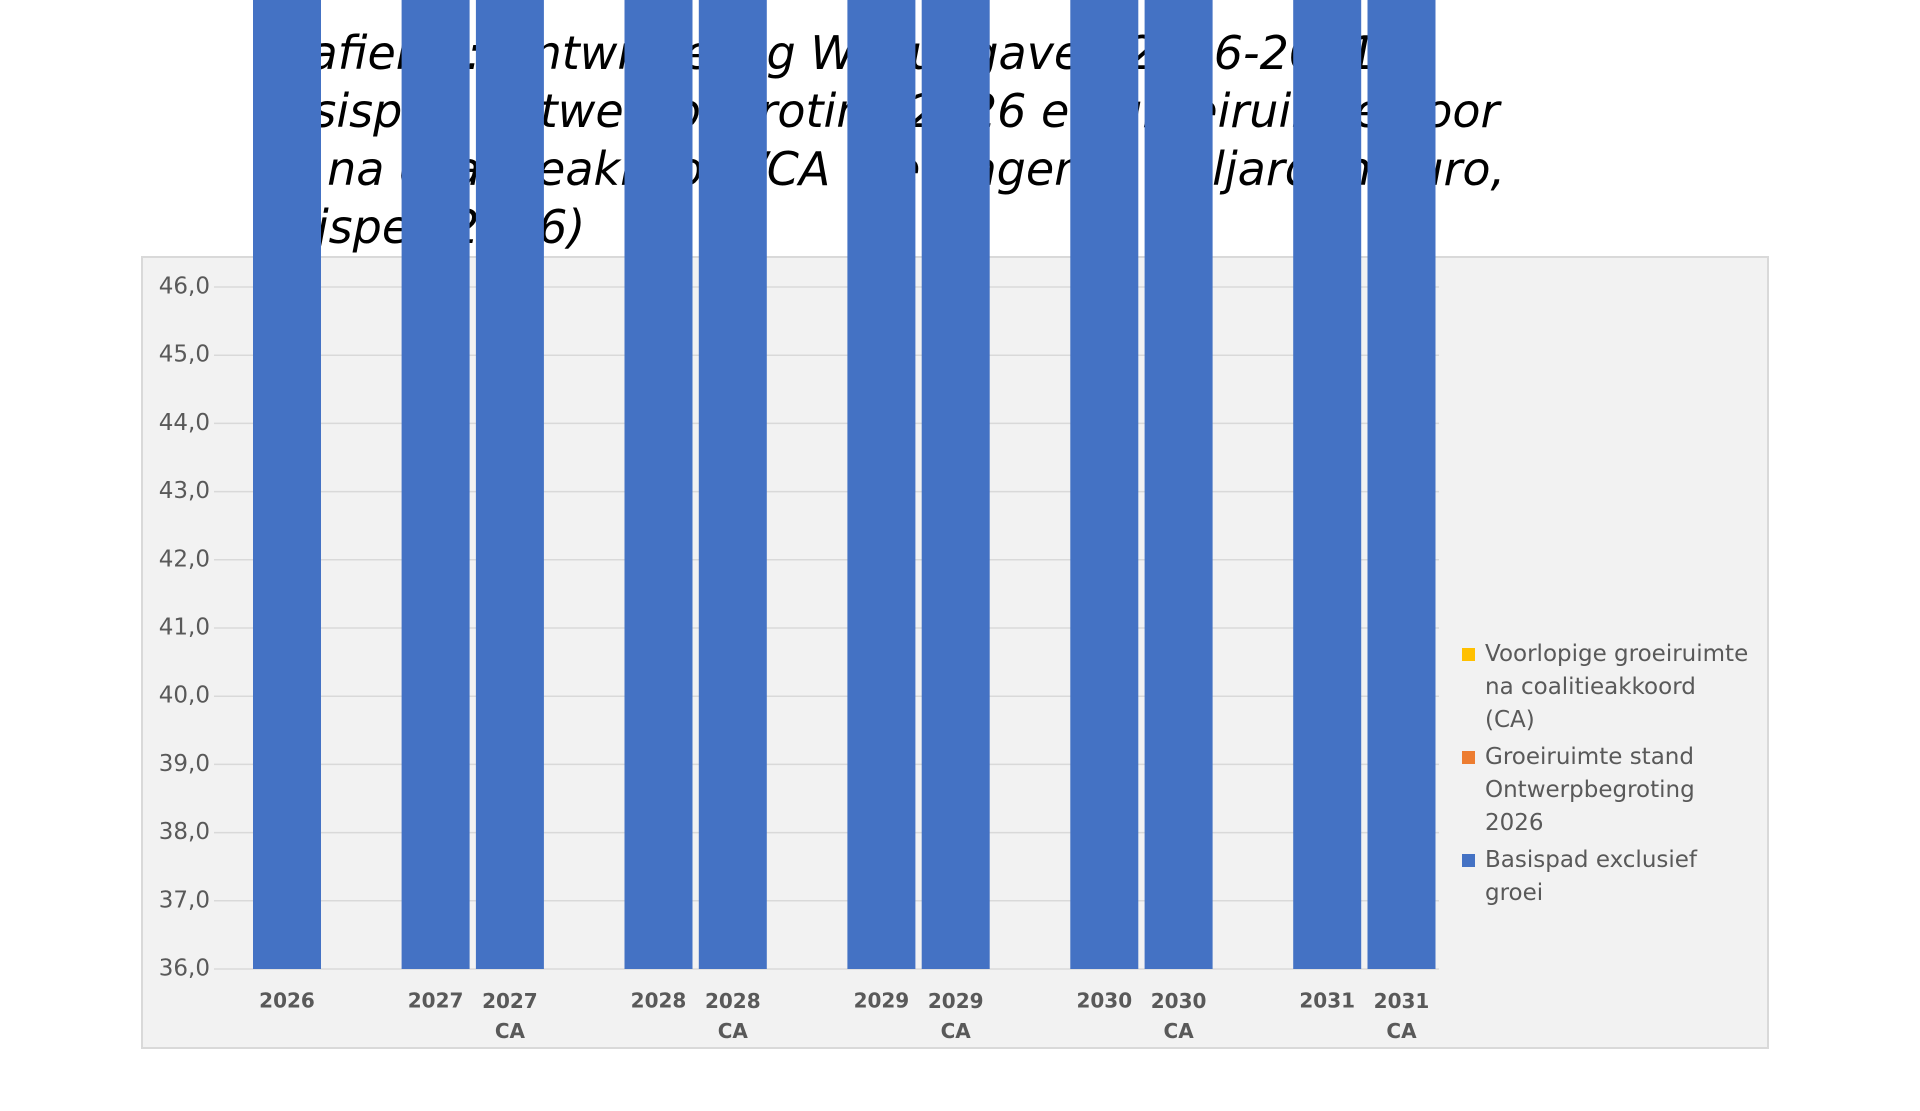 Image resolution: width=1920 pixels, height=1111 pixels. What do you see at coordinates (510, 1016) in the screenshot?
I see `x-tick-label: 2027 CA` at bounding box center [510, 1016].